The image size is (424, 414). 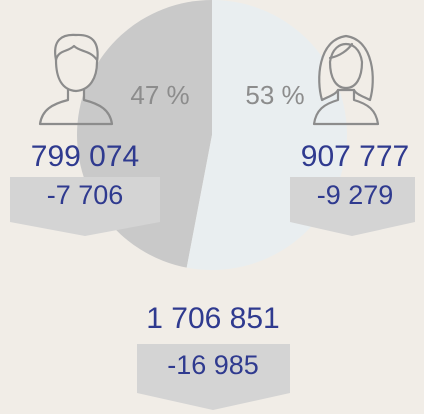 I want to click on total: 907 777, so click(x=355, y=156).